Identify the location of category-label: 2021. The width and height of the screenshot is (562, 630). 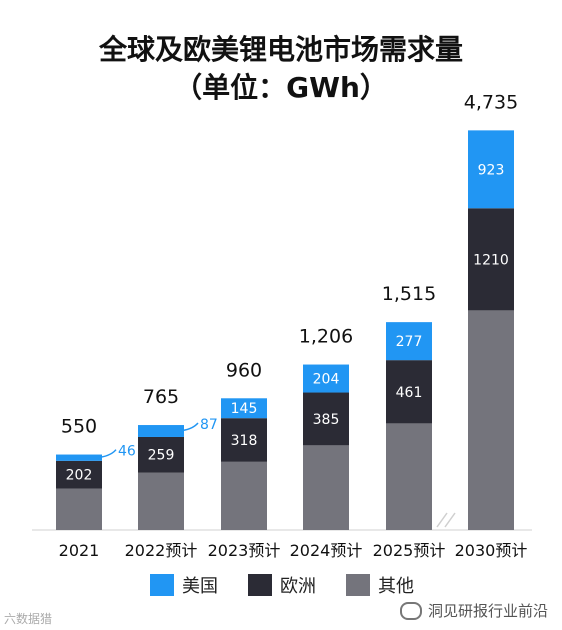
(79, 550).